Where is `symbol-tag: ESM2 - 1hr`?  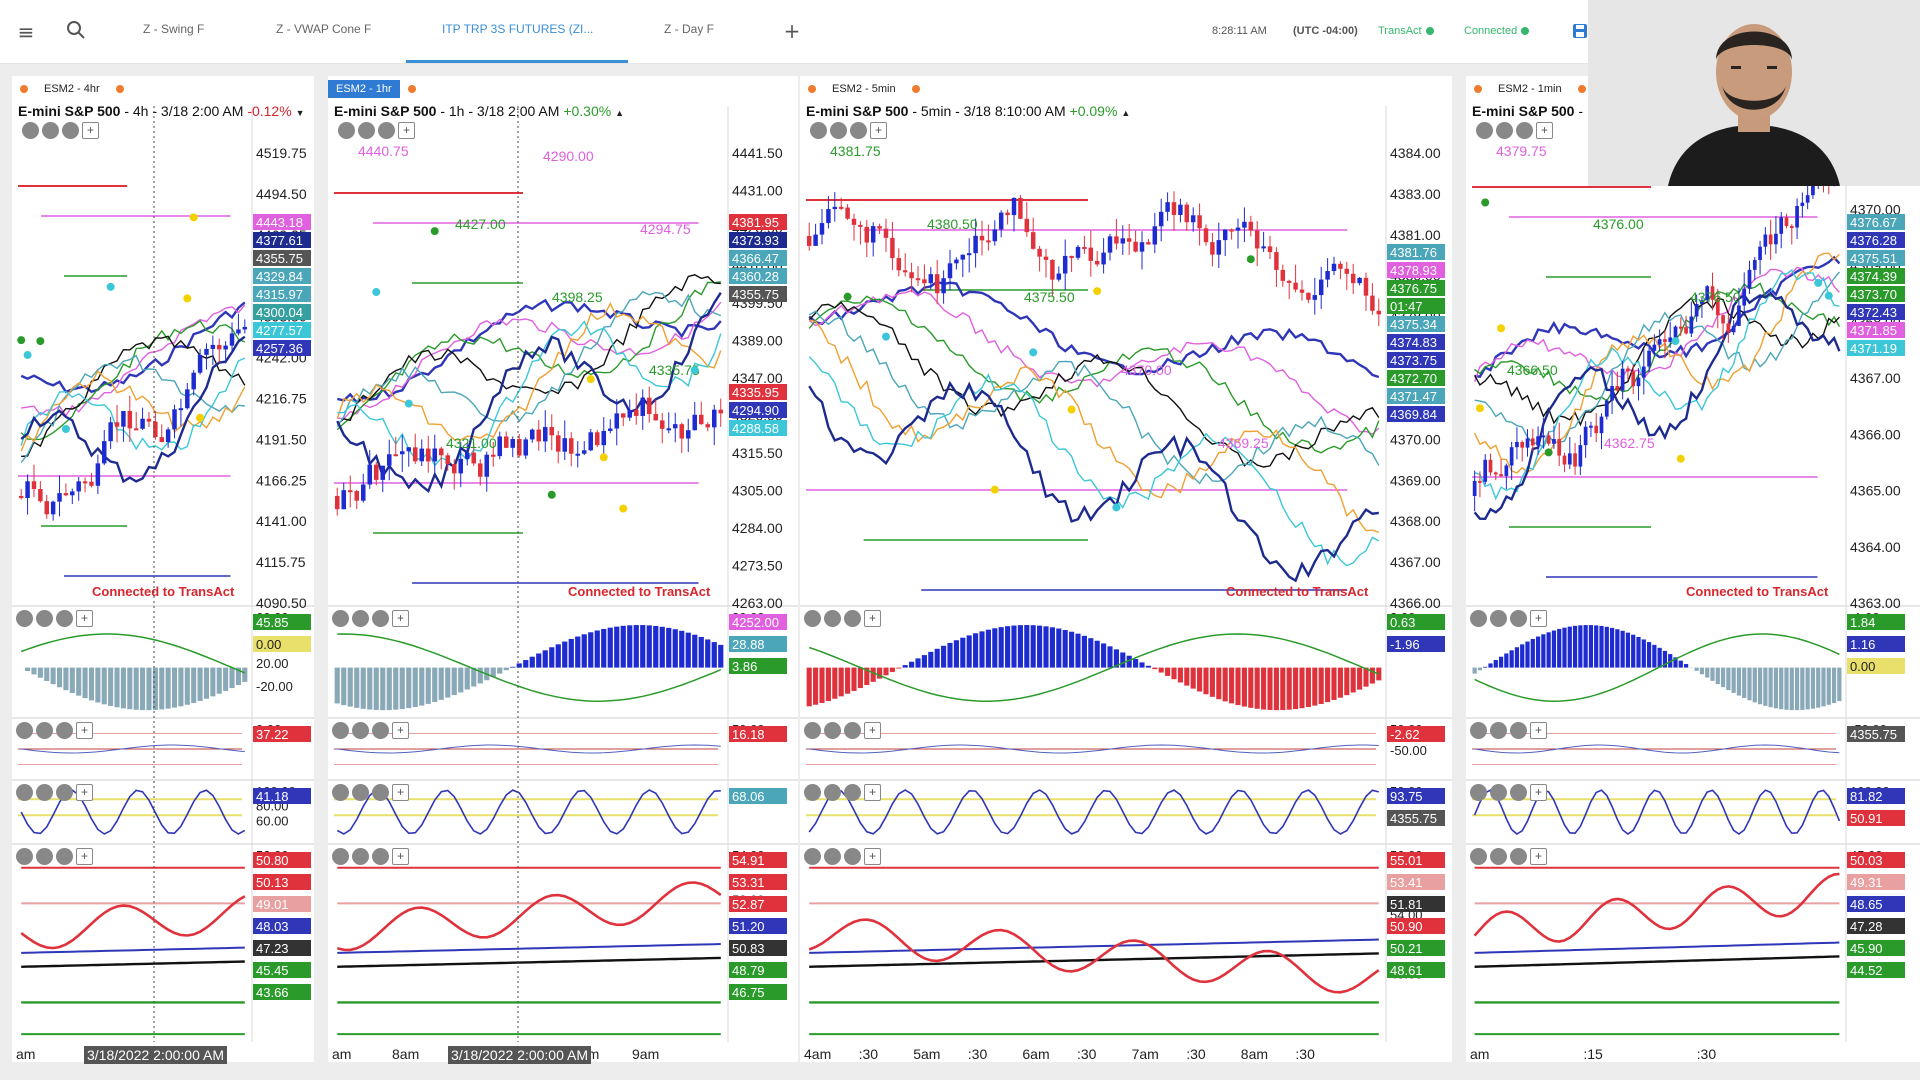 symbol-tag: ESM2 - 1hr is located at coordinates (364, 89).